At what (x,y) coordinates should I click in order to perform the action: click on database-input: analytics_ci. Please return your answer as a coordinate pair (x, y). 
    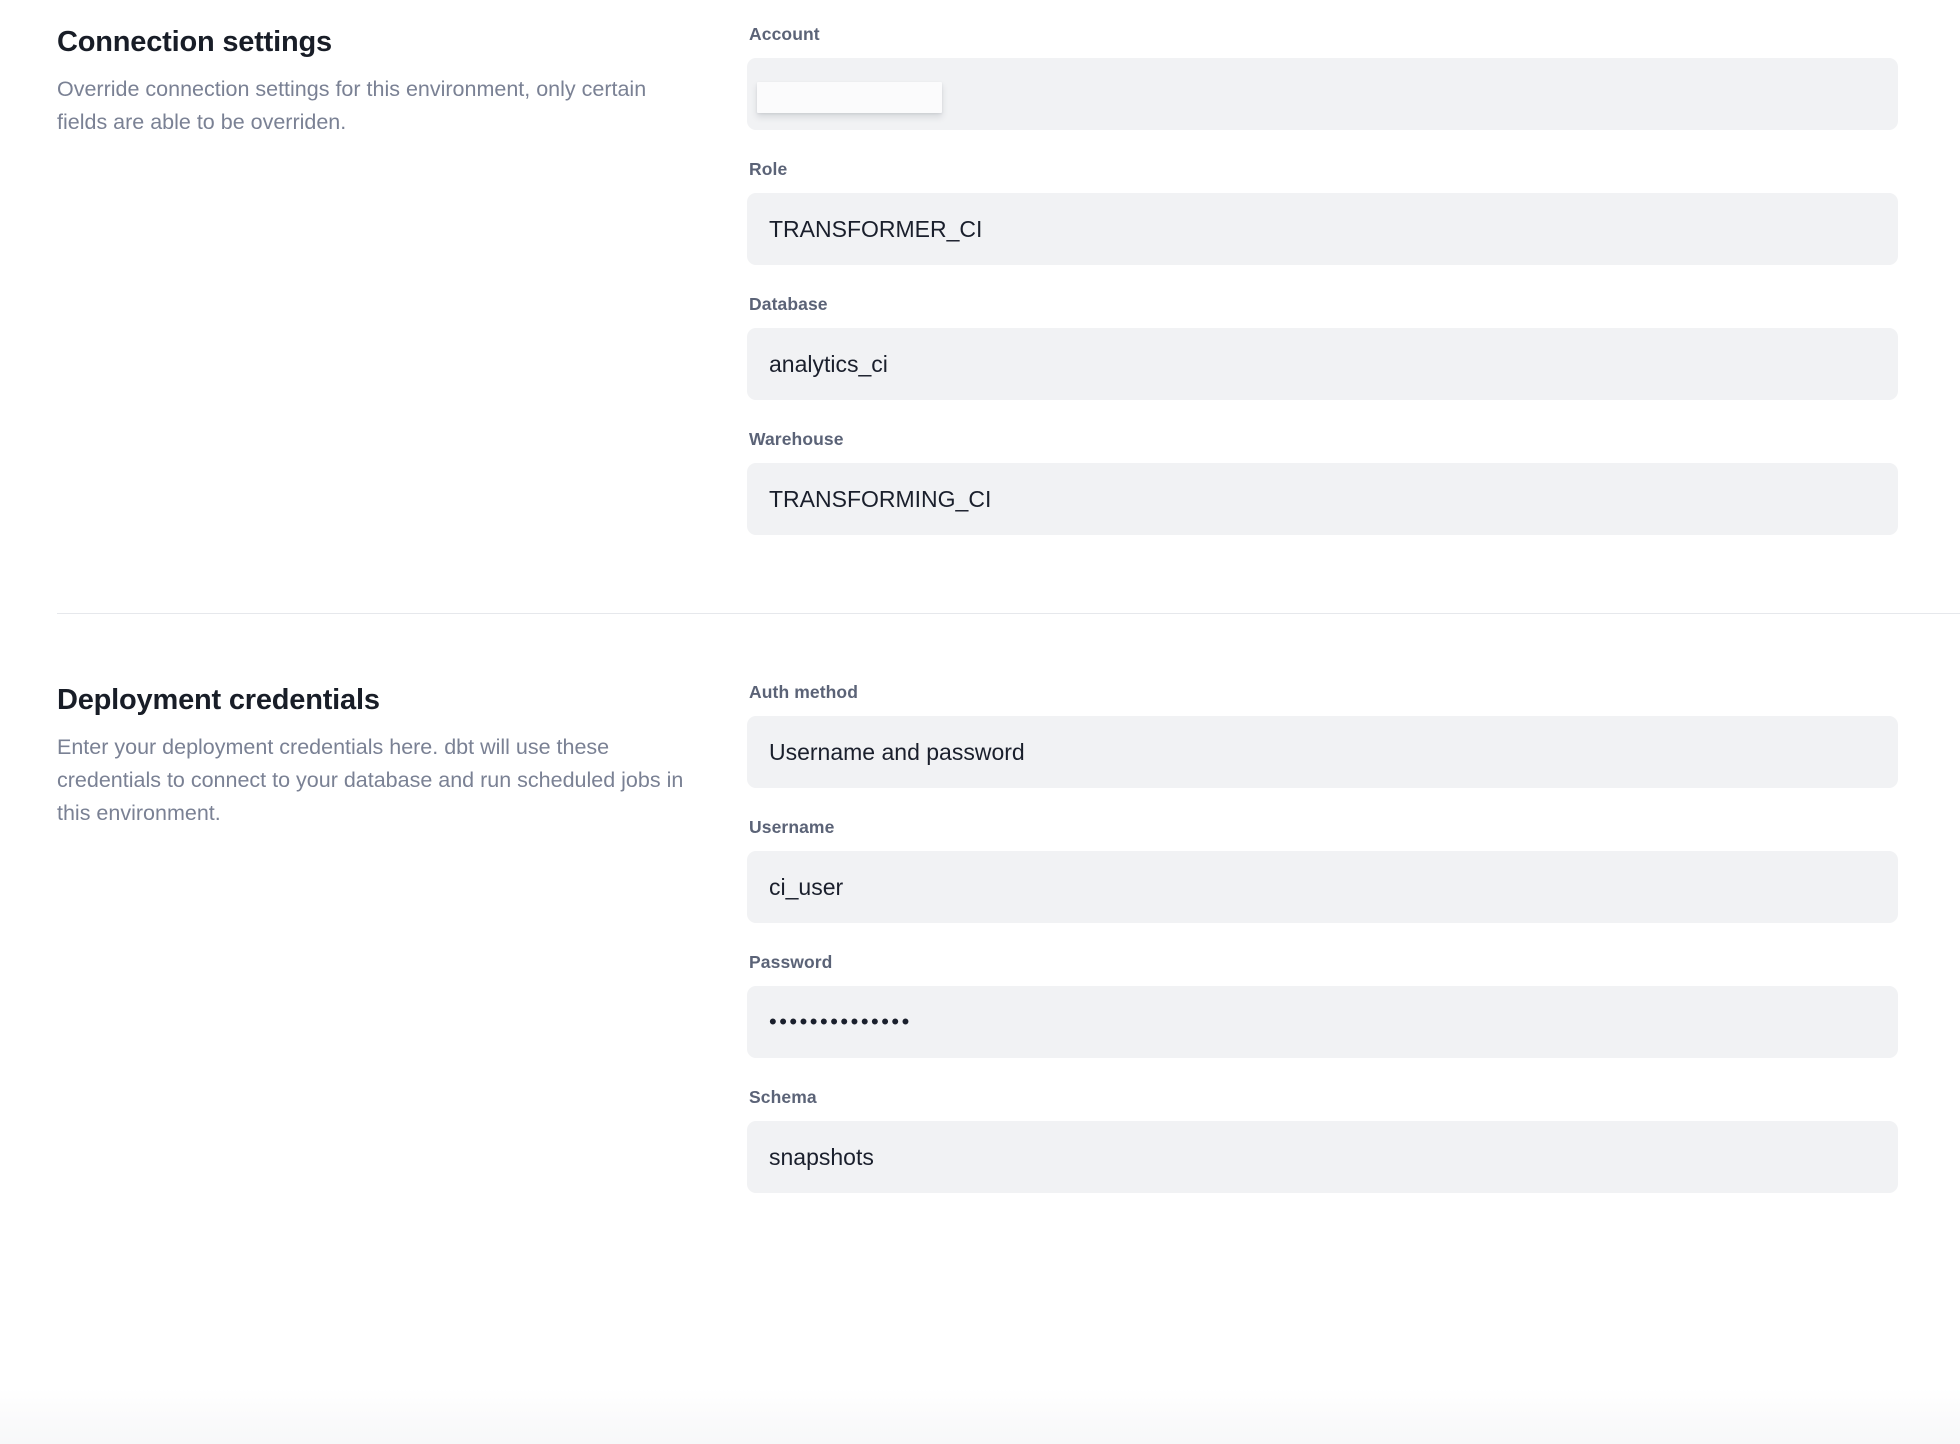
    Looking at the image, I should click on (1322, 364).